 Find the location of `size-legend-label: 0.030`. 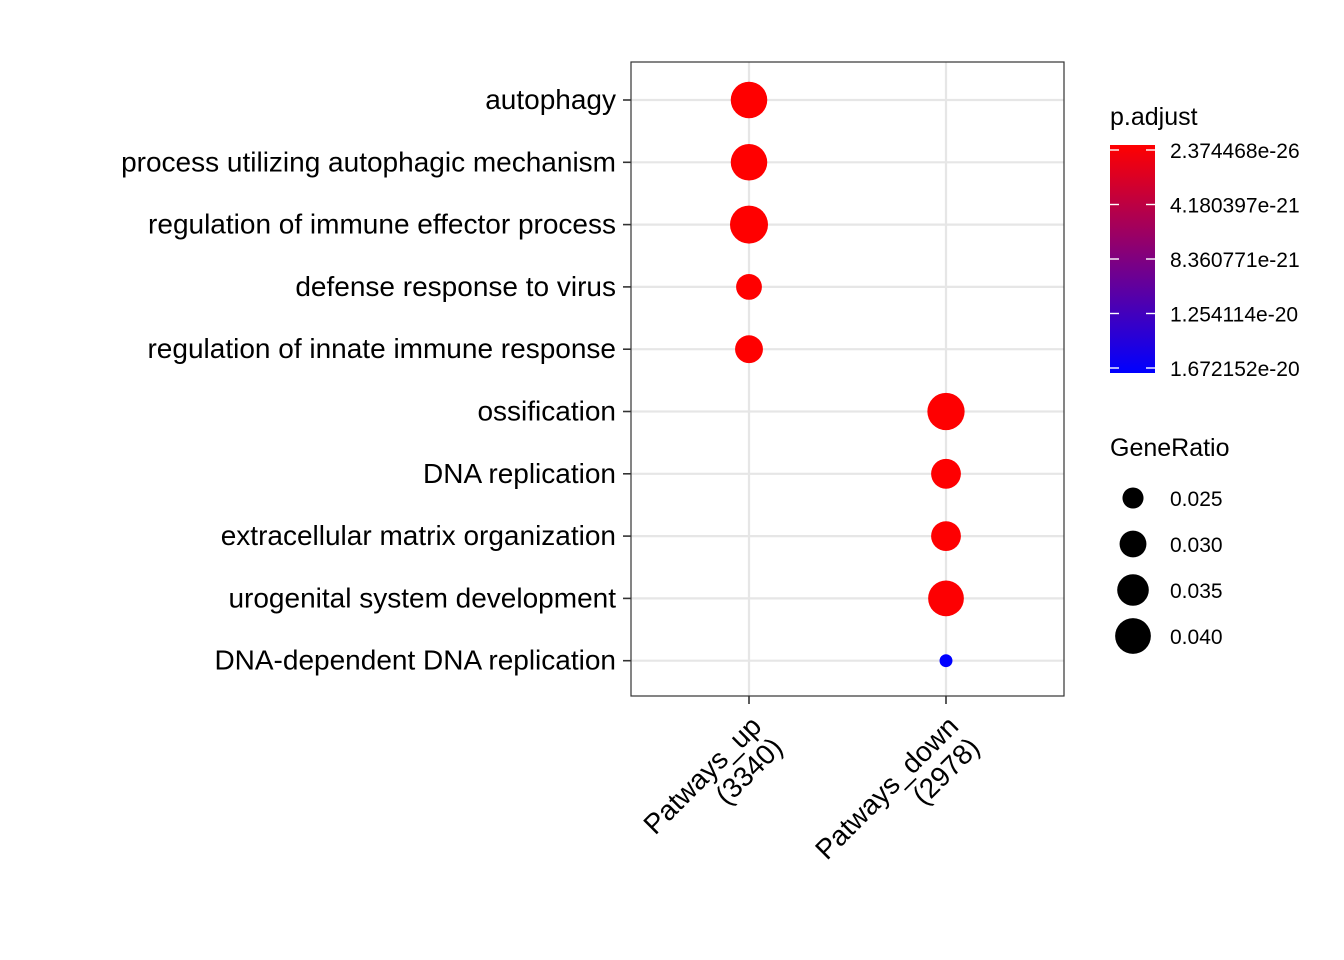

size-legend-label: 0.030 is located at coordinates (1196, 545).